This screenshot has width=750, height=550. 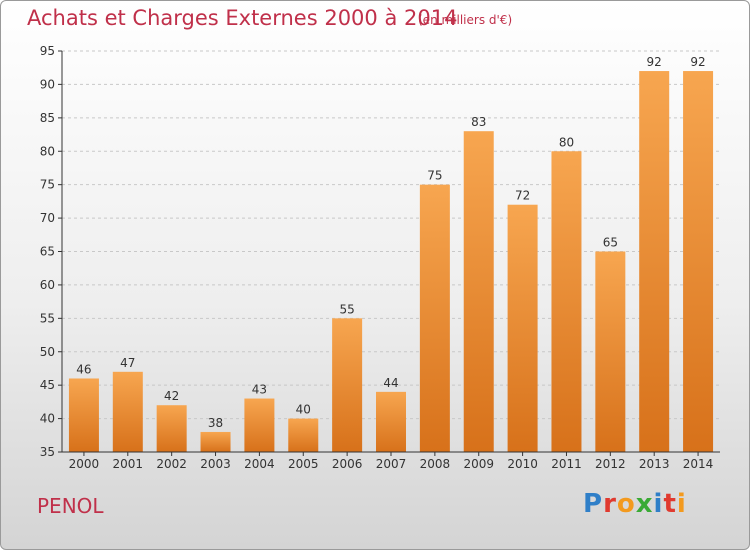 I want to click on x-tick-label: 2013, so click(x=654, y=464).